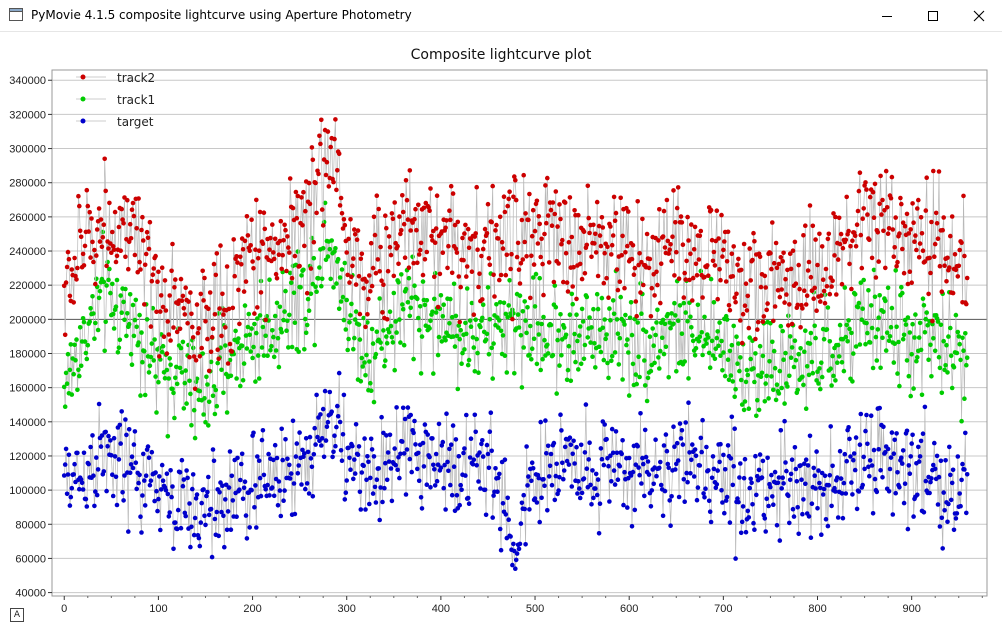  Describe the element at coordinates (933, 15) in the screenshot. I see `maximize-button` at that location.